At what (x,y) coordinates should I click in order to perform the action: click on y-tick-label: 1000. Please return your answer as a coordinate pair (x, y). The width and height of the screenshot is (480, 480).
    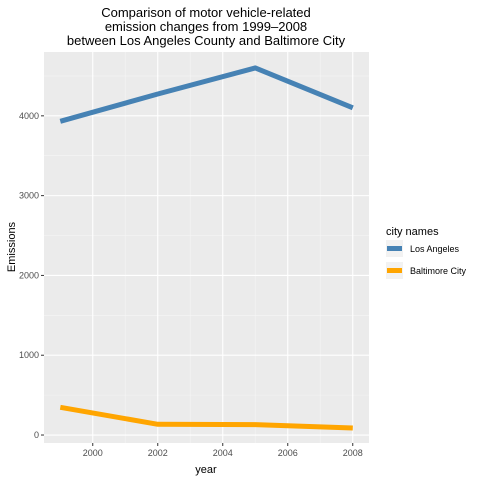
    Looking at the image, I should click on (29, 355).